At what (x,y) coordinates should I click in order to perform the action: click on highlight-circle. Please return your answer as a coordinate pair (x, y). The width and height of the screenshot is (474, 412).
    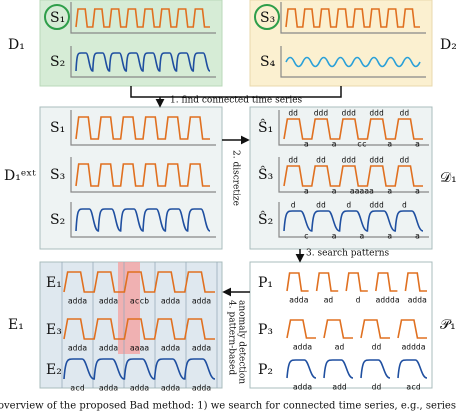
    Looking at the image, I should click on (57, 17).